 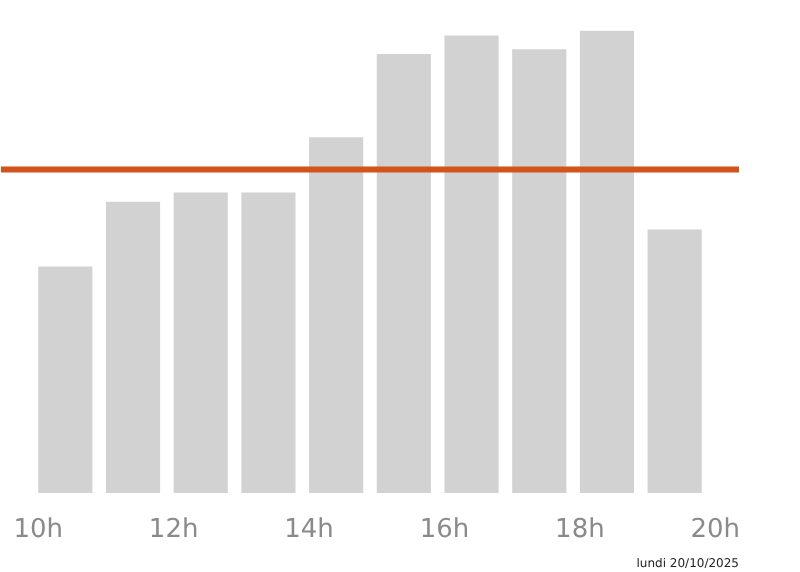 What do you see at coordinates (38, 530) in the screenshot?
I see `x-tick-label: 10h` at bounding box center [38, 530].